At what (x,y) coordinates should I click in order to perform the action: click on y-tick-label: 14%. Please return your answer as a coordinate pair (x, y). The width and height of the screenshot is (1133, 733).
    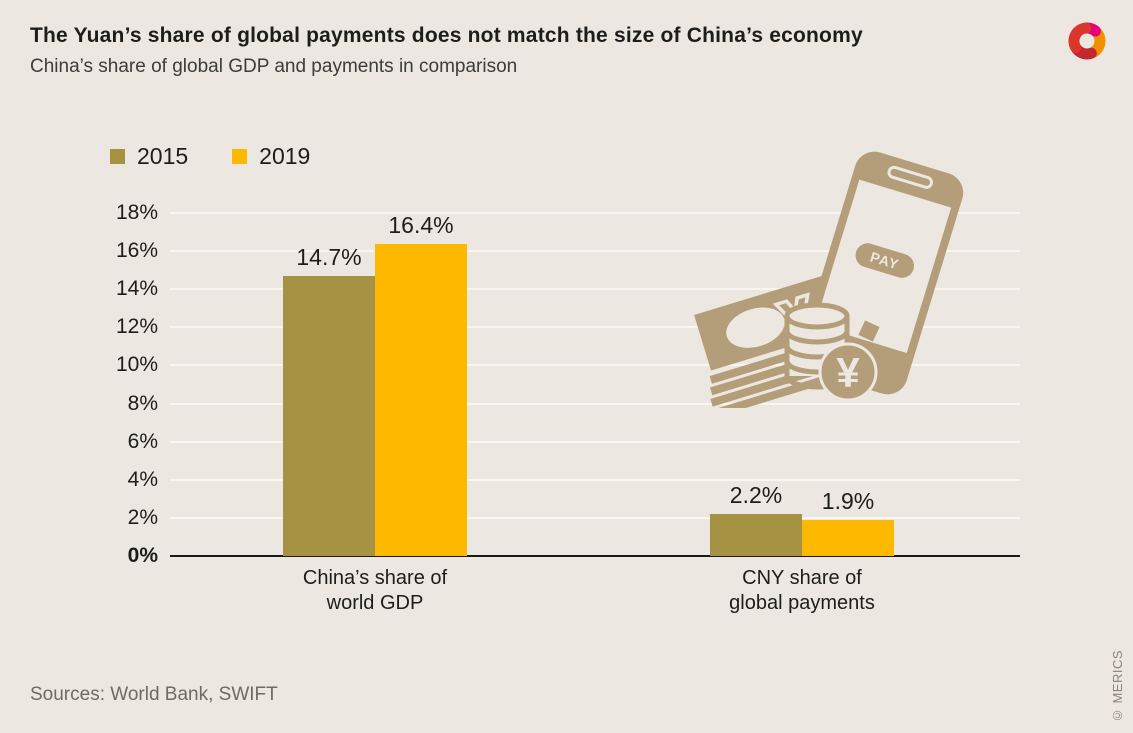
    Looking at the image, I should click on (136, 289).